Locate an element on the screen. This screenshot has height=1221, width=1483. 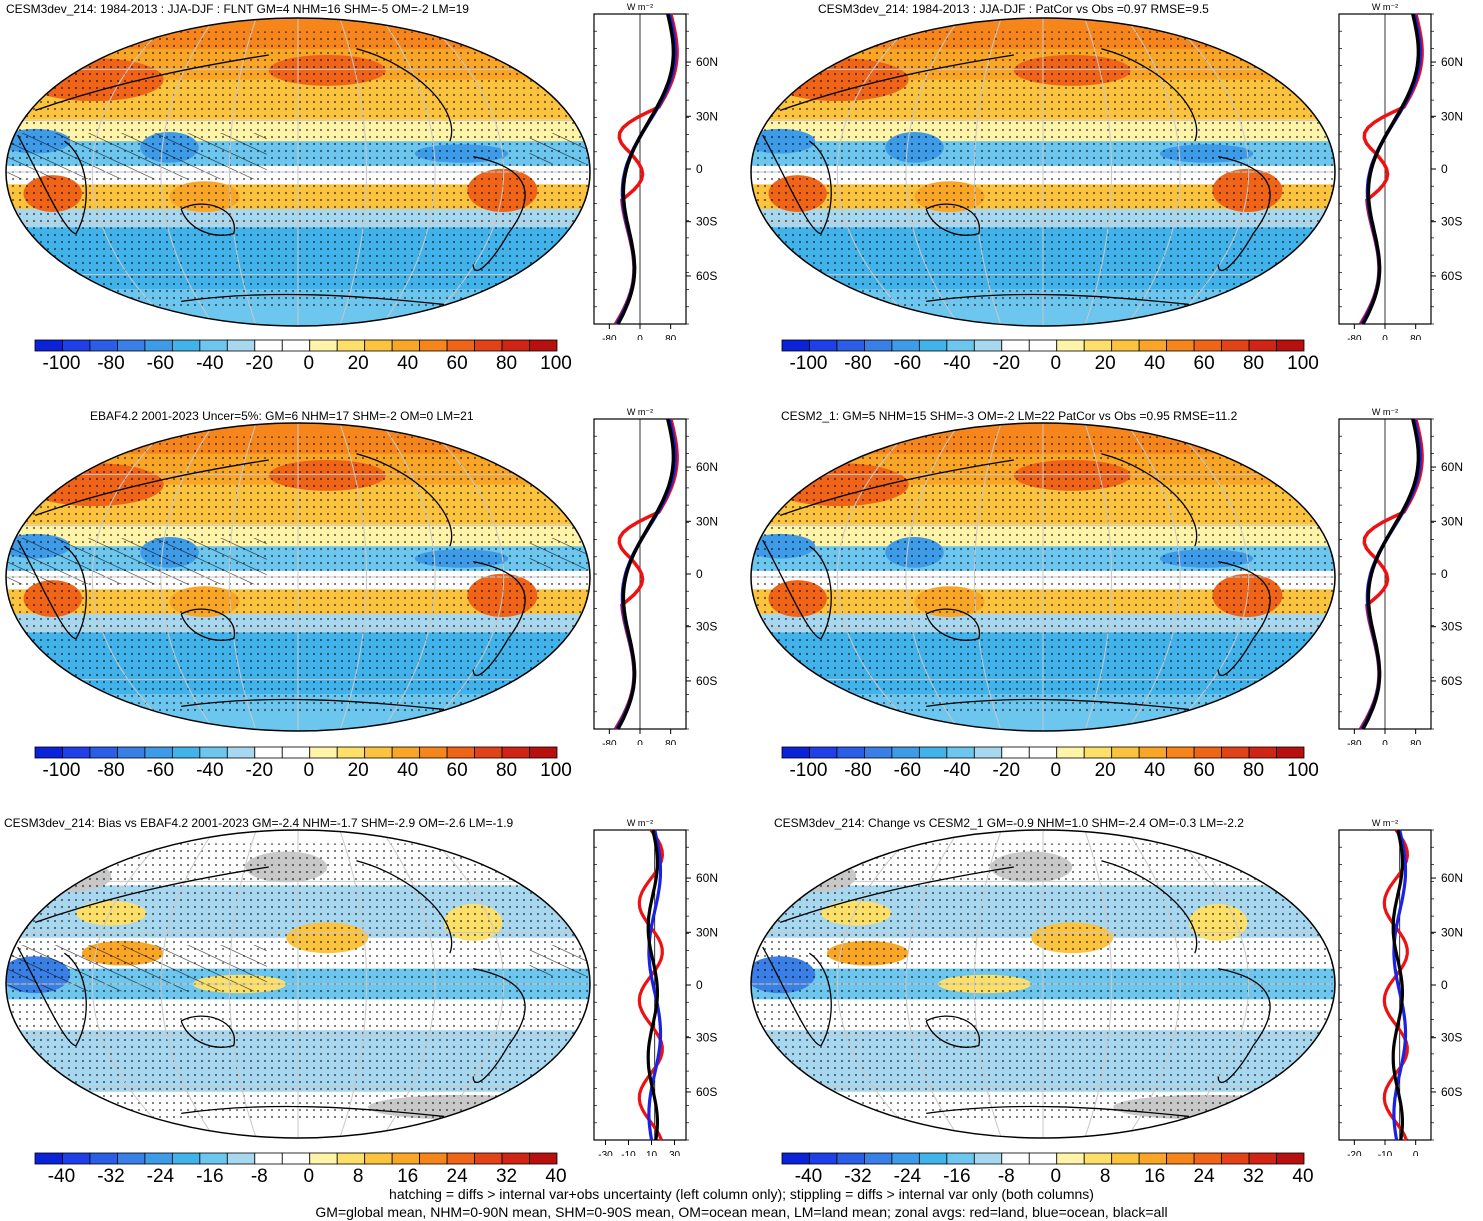
hatching is located at coordinates (559, 553).